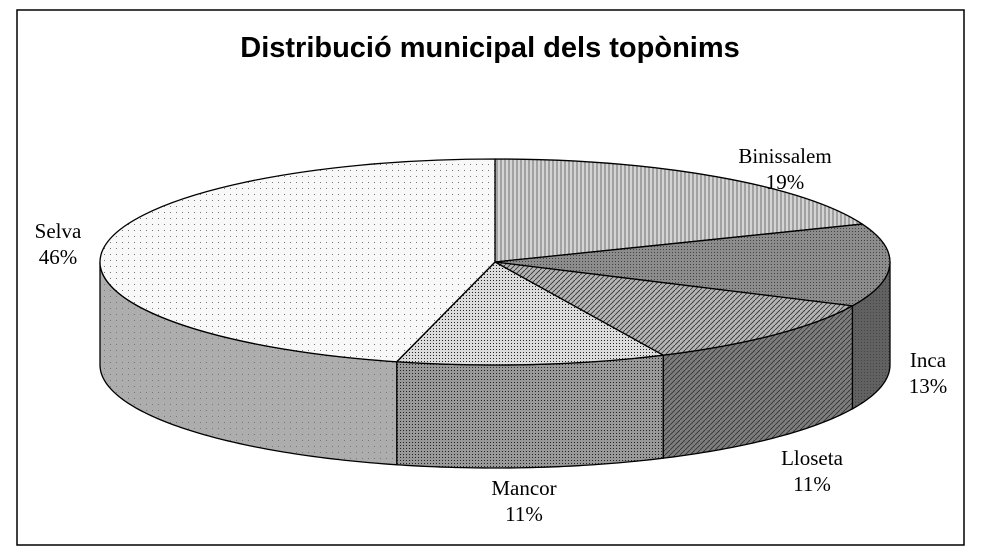  What do you see at coordinates (928, 360) in the screenshot?
I see `slice-label: Inca` at bounding box center [928, 360].